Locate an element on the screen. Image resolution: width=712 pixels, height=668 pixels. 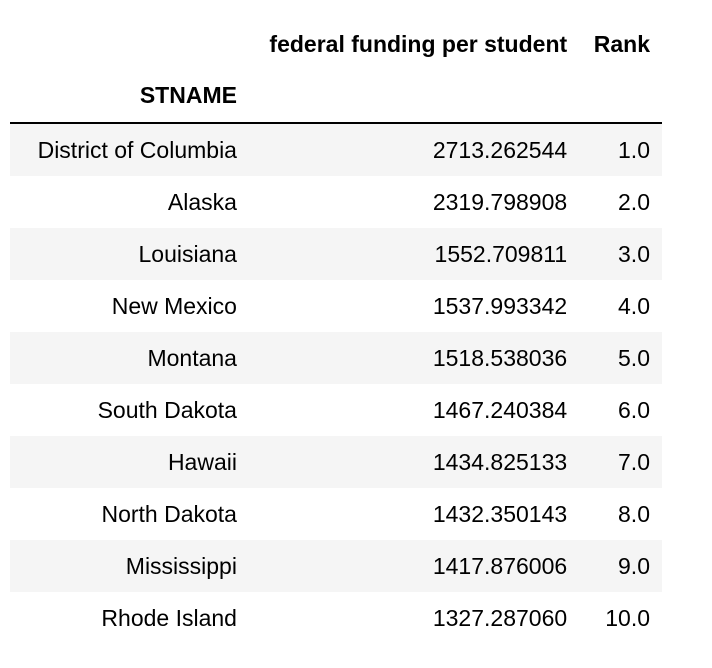
funding-cell: 1552.709811 is located at coordinates (501, 253).